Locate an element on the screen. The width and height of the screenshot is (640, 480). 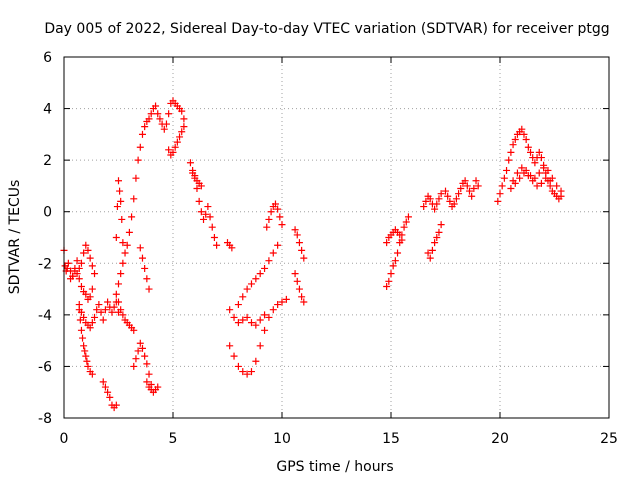
x-tick-label: 0 is located at coordinates (64, 439).